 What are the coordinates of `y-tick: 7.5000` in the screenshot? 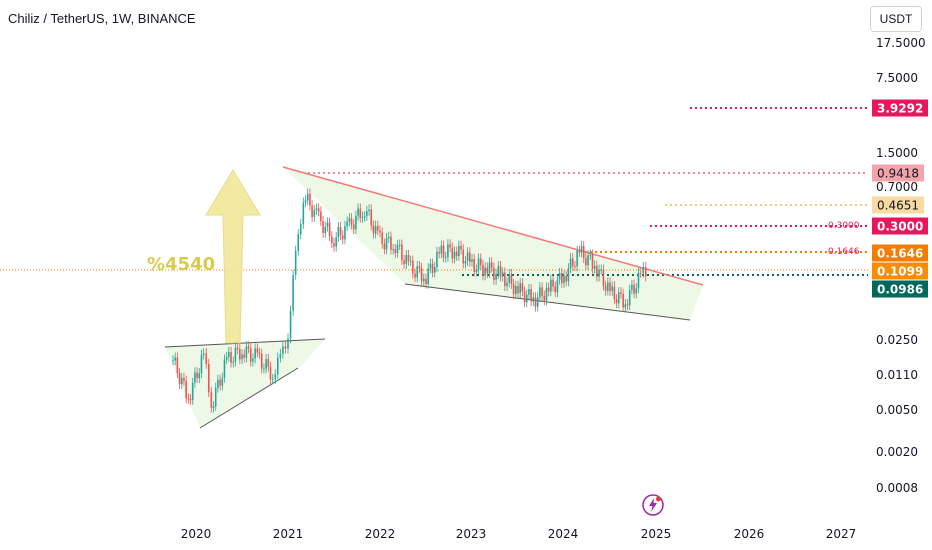 It's located at (897, 78).